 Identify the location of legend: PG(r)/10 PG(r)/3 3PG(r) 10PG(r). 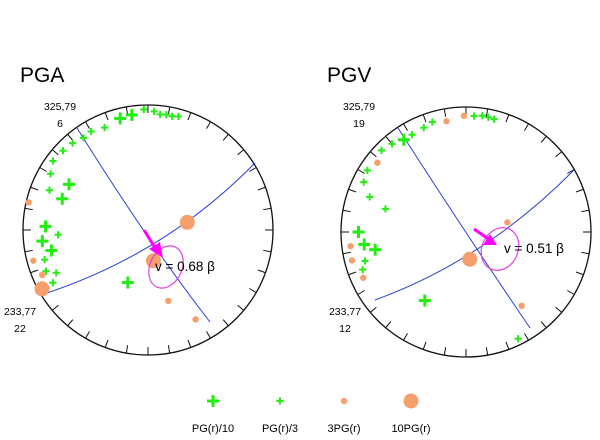
(311, 414).